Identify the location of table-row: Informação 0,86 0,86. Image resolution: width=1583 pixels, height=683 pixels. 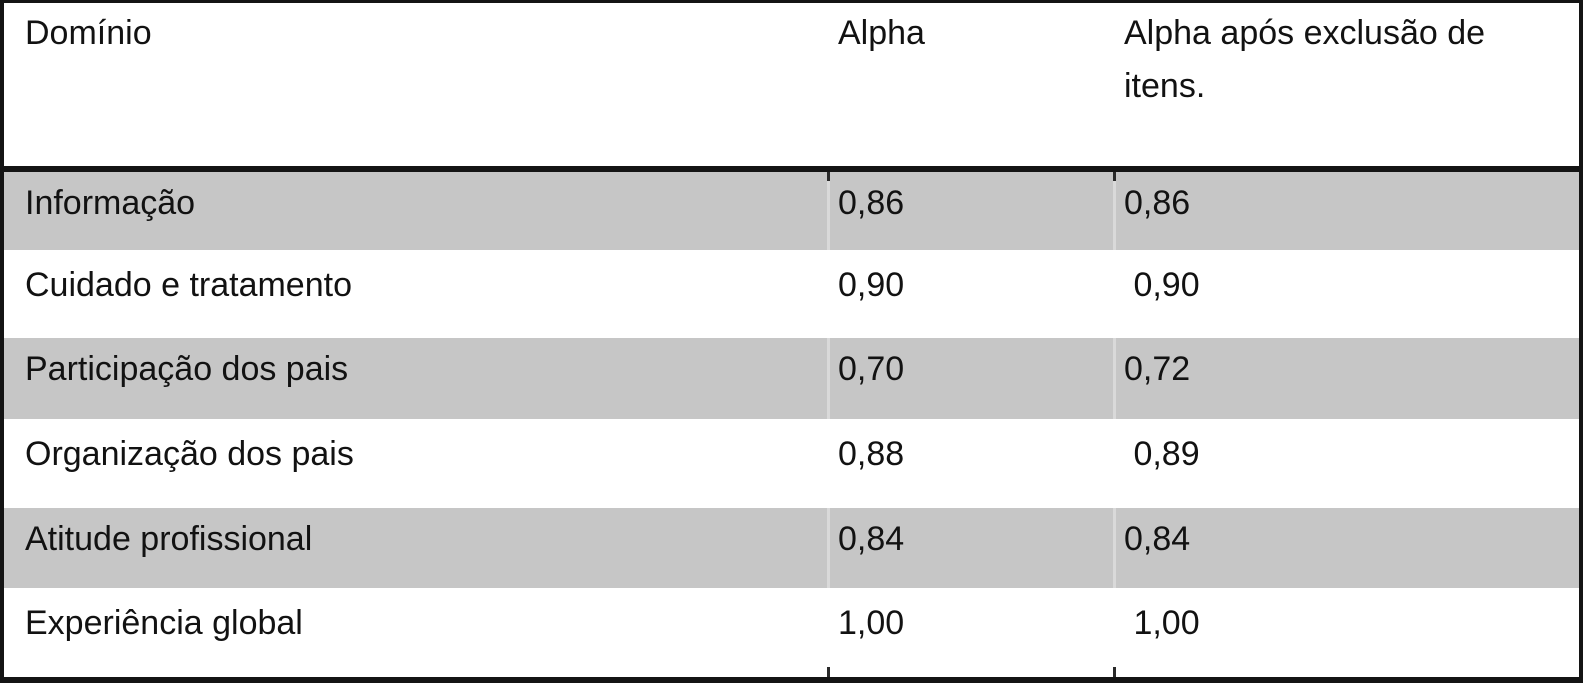
(791, 211).